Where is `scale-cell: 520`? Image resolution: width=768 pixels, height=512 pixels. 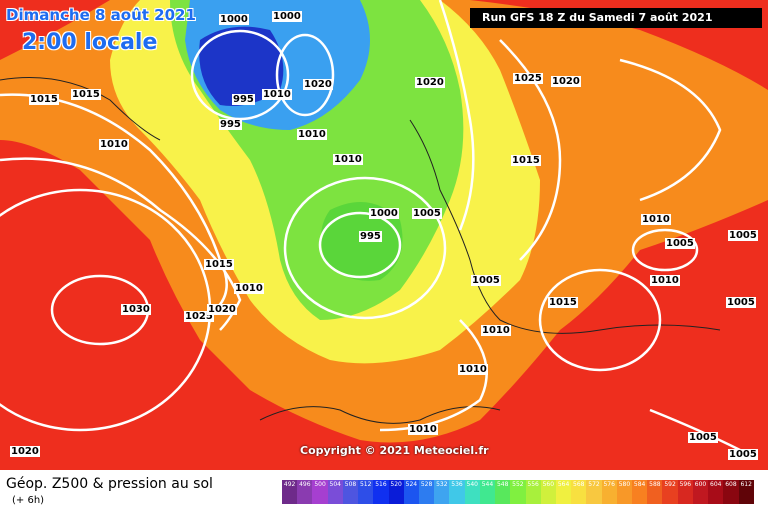
scale-cell: 520 is located at coordinates (396, 492).